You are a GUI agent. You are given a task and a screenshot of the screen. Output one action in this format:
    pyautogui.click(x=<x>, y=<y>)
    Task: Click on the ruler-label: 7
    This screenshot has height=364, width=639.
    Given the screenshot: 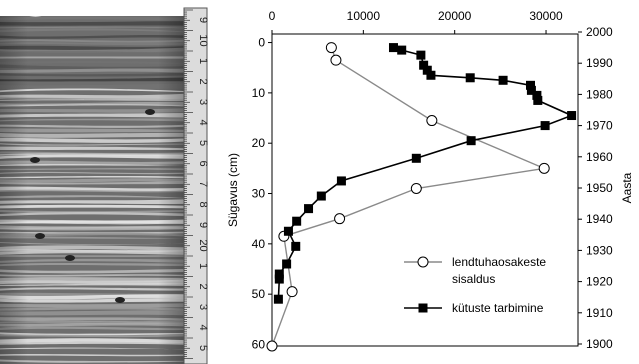 What is the action you would take?
    pyautogui.click(x=203, y=184)
    